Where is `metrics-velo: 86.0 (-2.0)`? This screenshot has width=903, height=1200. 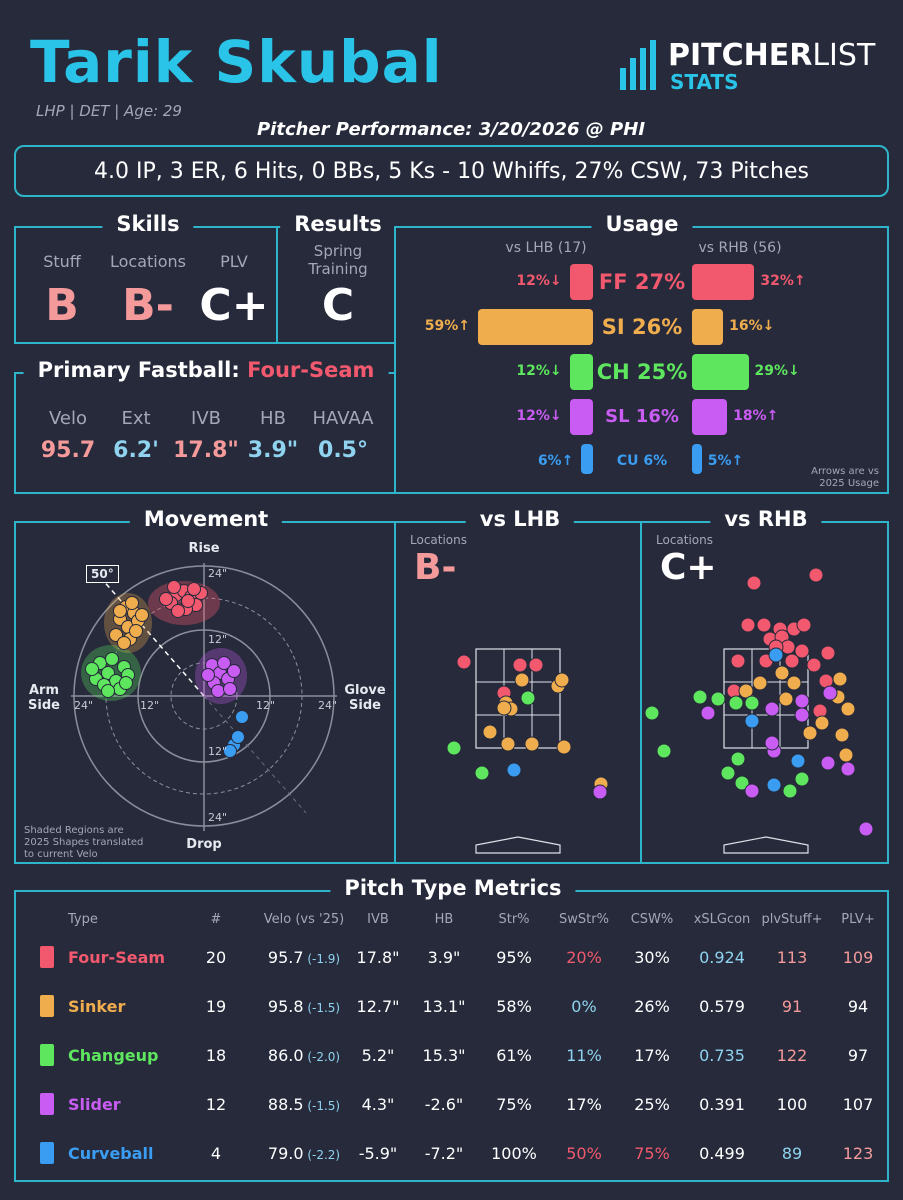
metrics-velo: 86.0 (-2.0) is located at coordinates (304, 1055).